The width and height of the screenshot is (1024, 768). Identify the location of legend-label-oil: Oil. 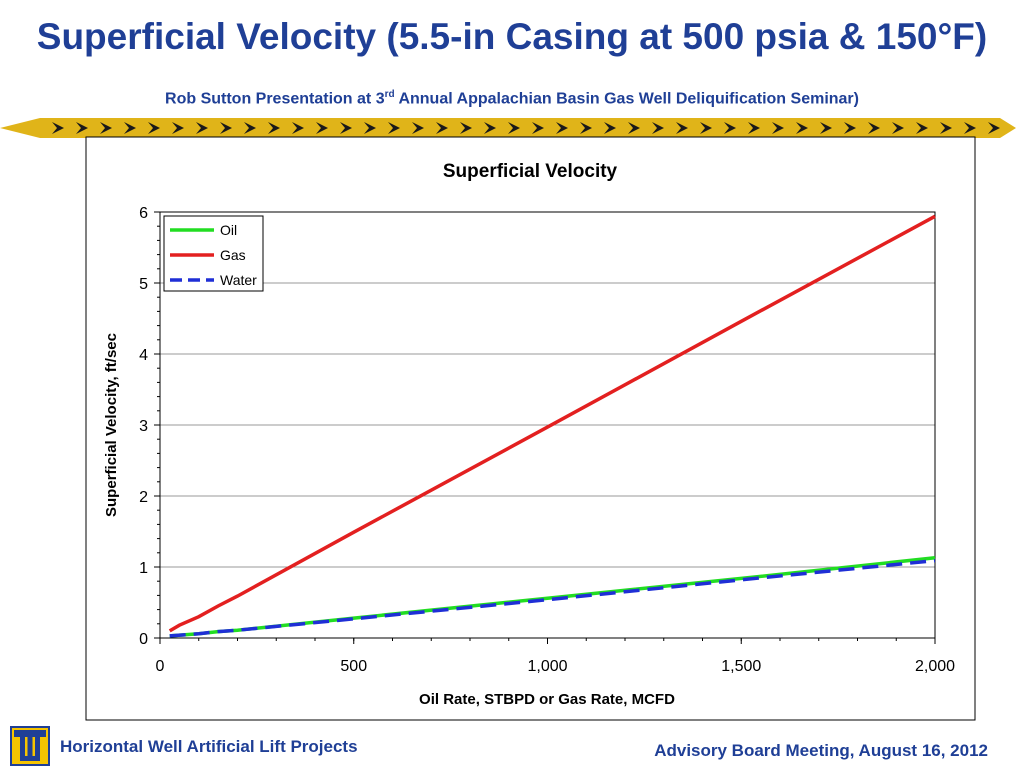
(228, 230).